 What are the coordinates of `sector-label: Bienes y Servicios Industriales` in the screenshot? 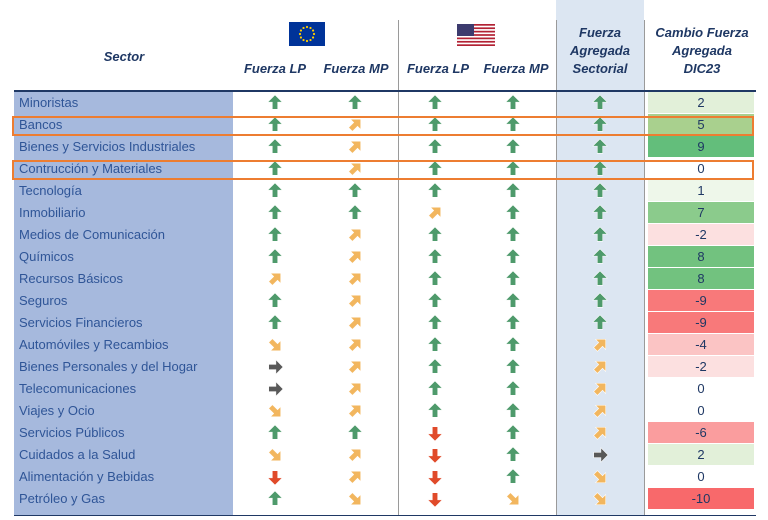 It's located at (107, 146).